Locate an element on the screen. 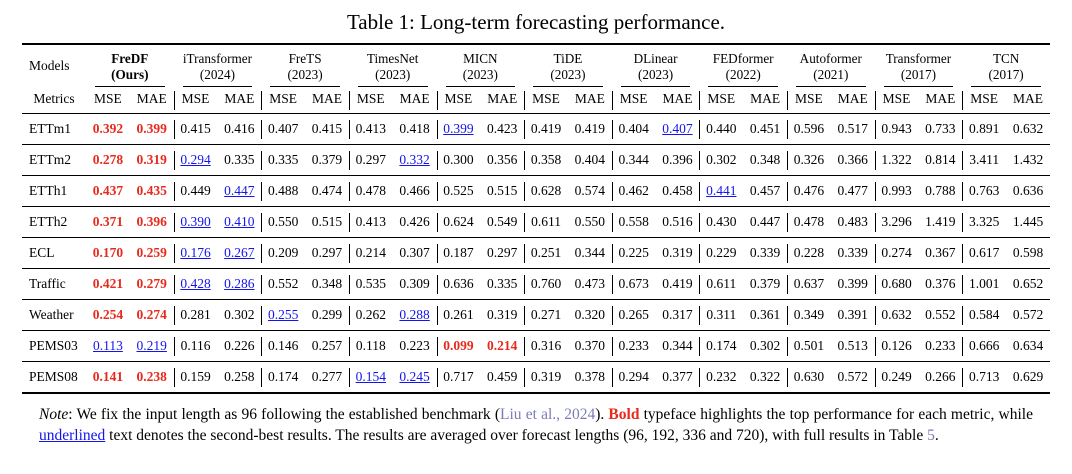  metric-value: 0.317 is located at coordinates (677, 315).